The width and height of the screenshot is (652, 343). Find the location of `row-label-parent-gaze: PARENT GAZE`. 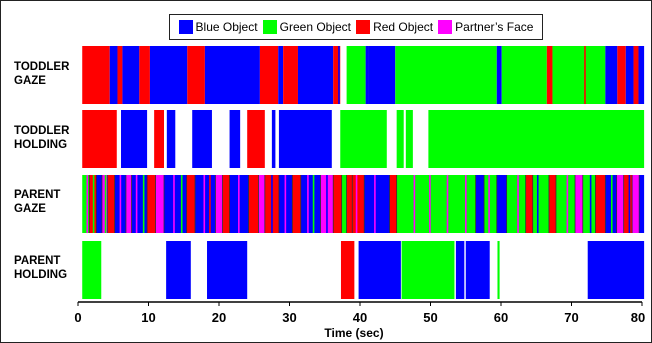

row-label-parent-gaze: PARENT GAZE is located at coordinates (44, 202).